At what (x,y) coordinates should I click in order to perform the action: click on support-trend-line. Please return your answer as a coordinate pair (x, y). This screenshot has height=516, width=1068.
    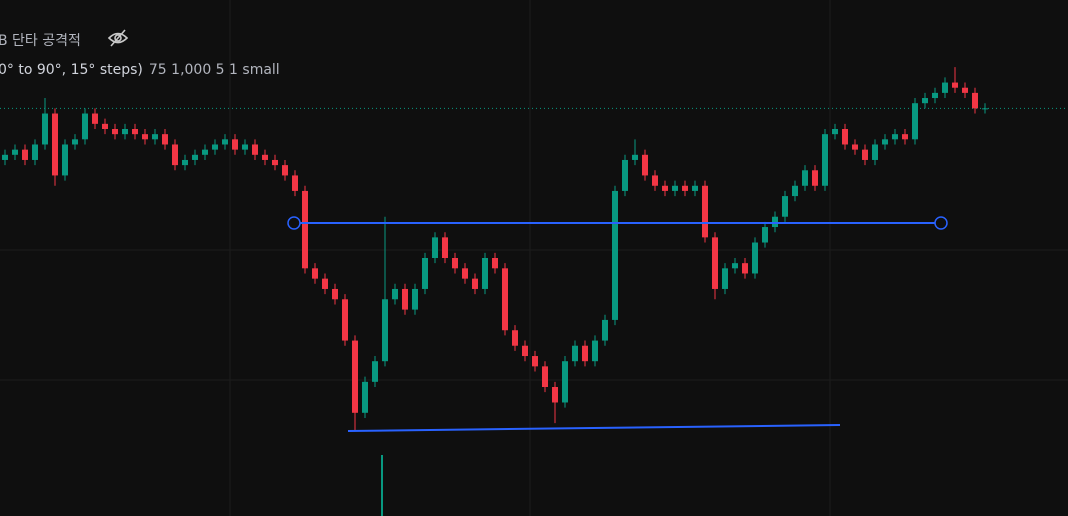
    Looking at the image, I should click on (594, 428).